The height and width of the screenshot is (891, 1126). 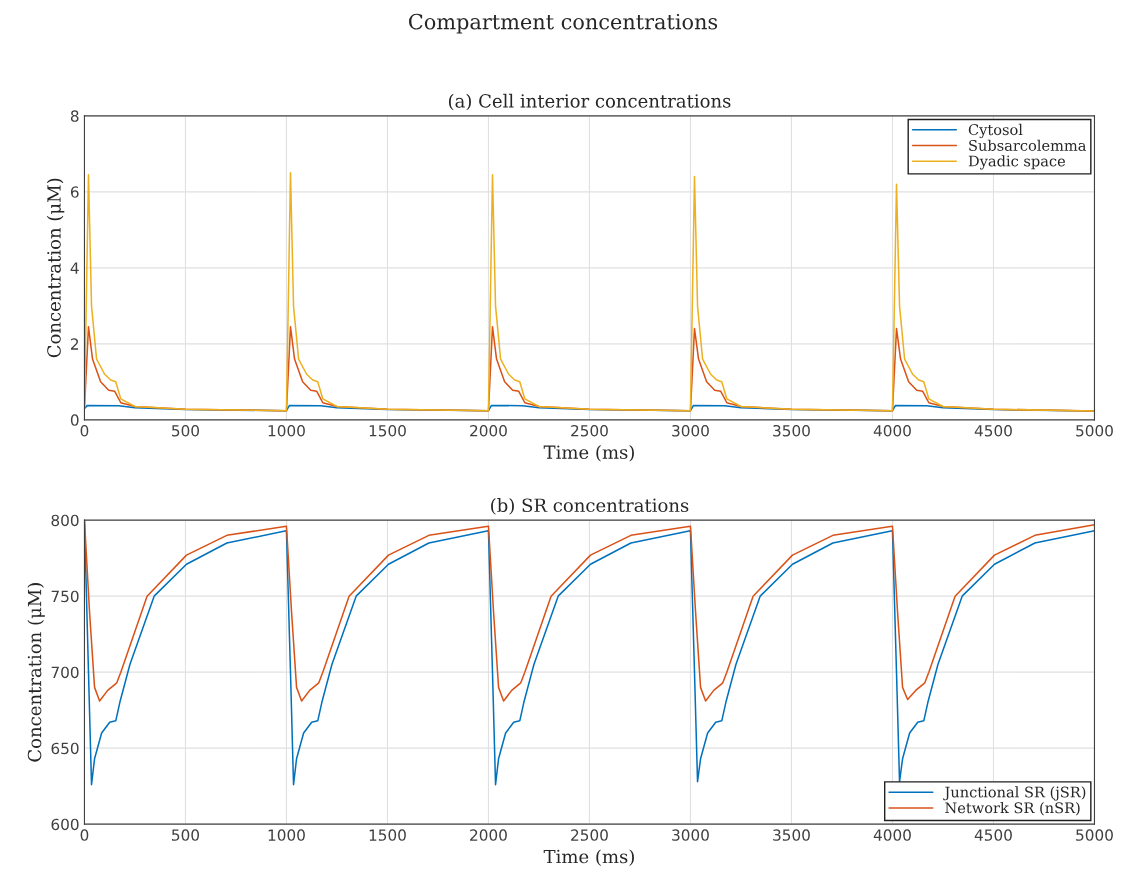 I want to click on y-tick-label: 700, so click(x=65, y=672).